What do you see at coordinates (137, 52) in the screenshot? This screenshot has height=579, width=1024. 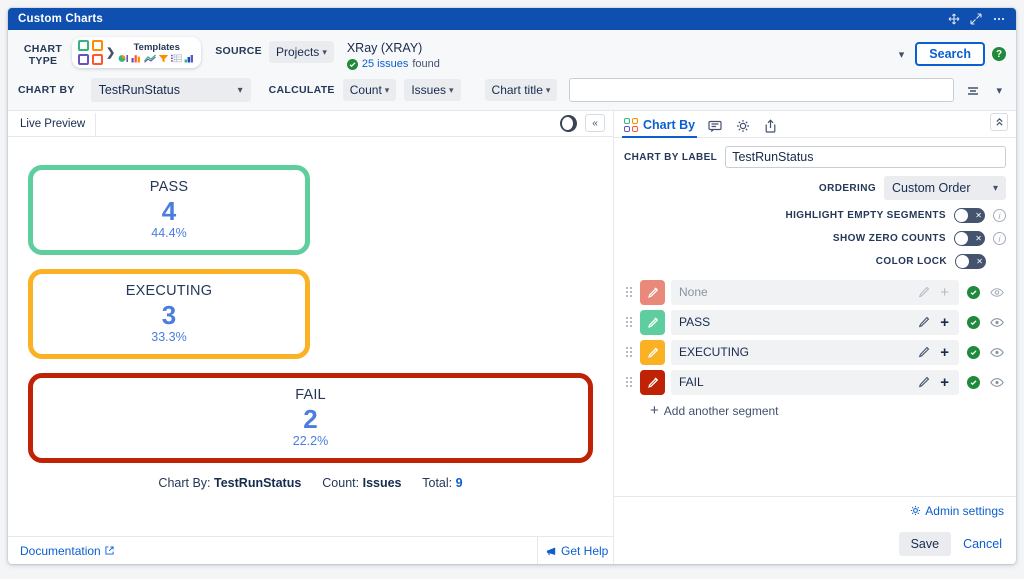 I see `chart-type-templates-button: ❯ Templates` at bounding box center [137, 52].